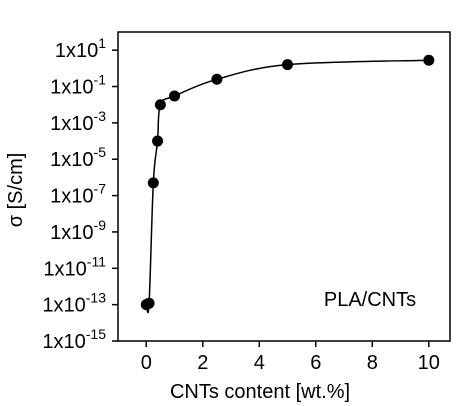 This screenshot has width=474, height=406. I want to click on tick-power: -15, so click(96, 334).